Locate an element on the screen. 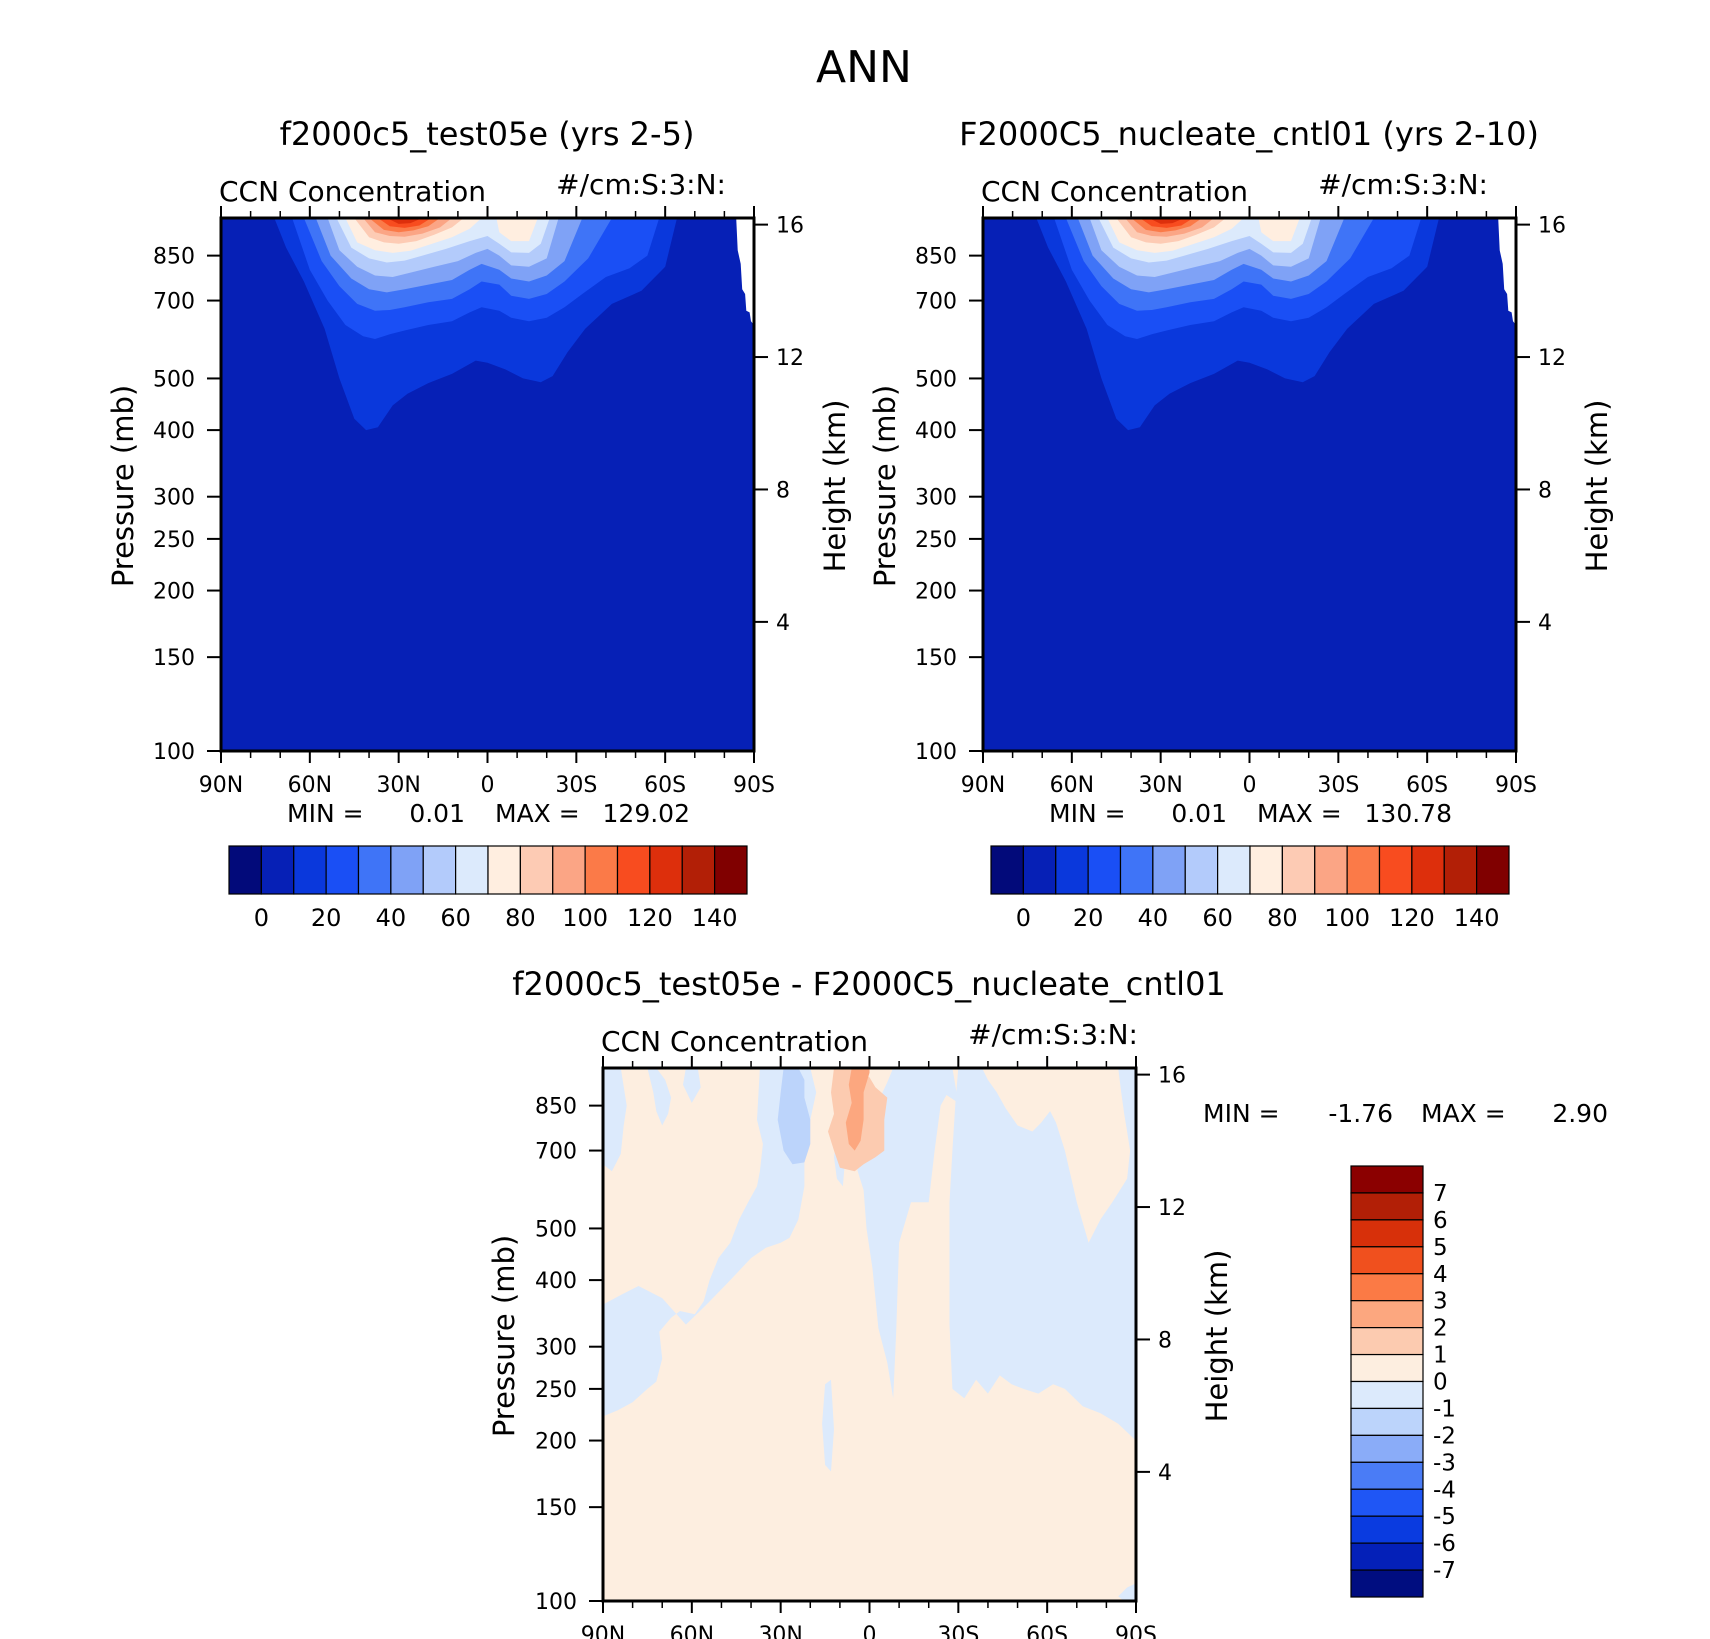 The height and width of the screenshot is (1639, 1710). y-tick-label: 250 is located at coordinates (936, 540).